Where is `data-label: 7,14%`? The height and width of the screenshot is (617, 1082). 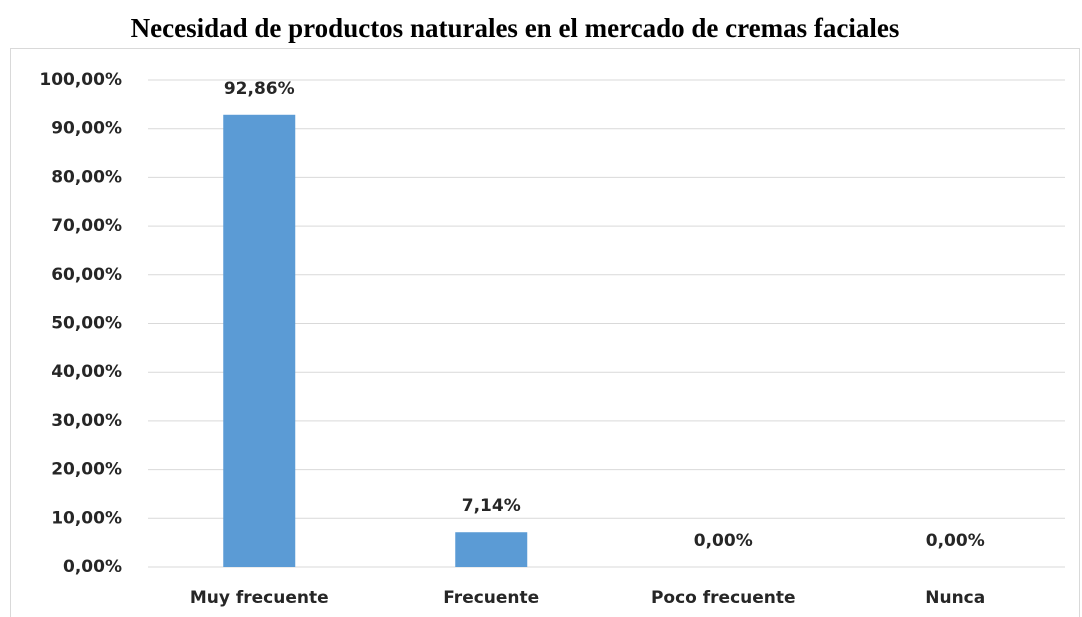 data-label: 7,14% is located at coordinates (491, 506).